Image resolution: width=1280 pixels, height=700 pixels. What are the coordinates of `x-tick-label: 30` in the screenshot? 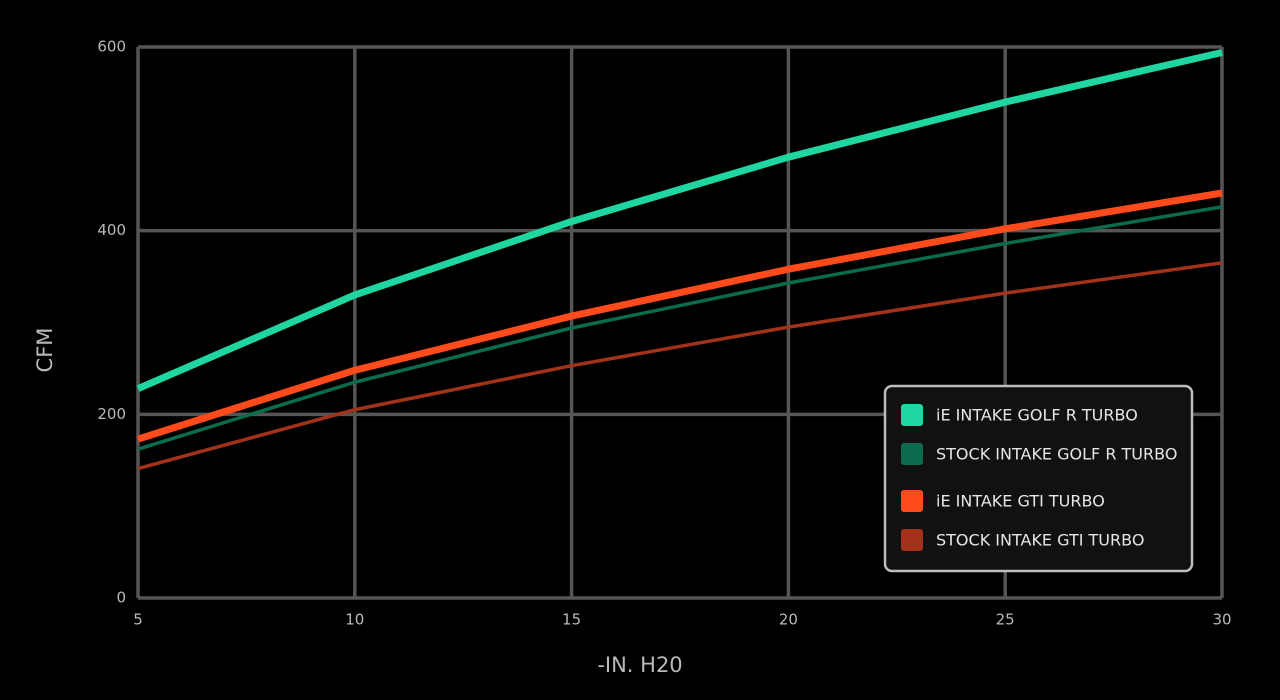 It's located at (1221, 620).